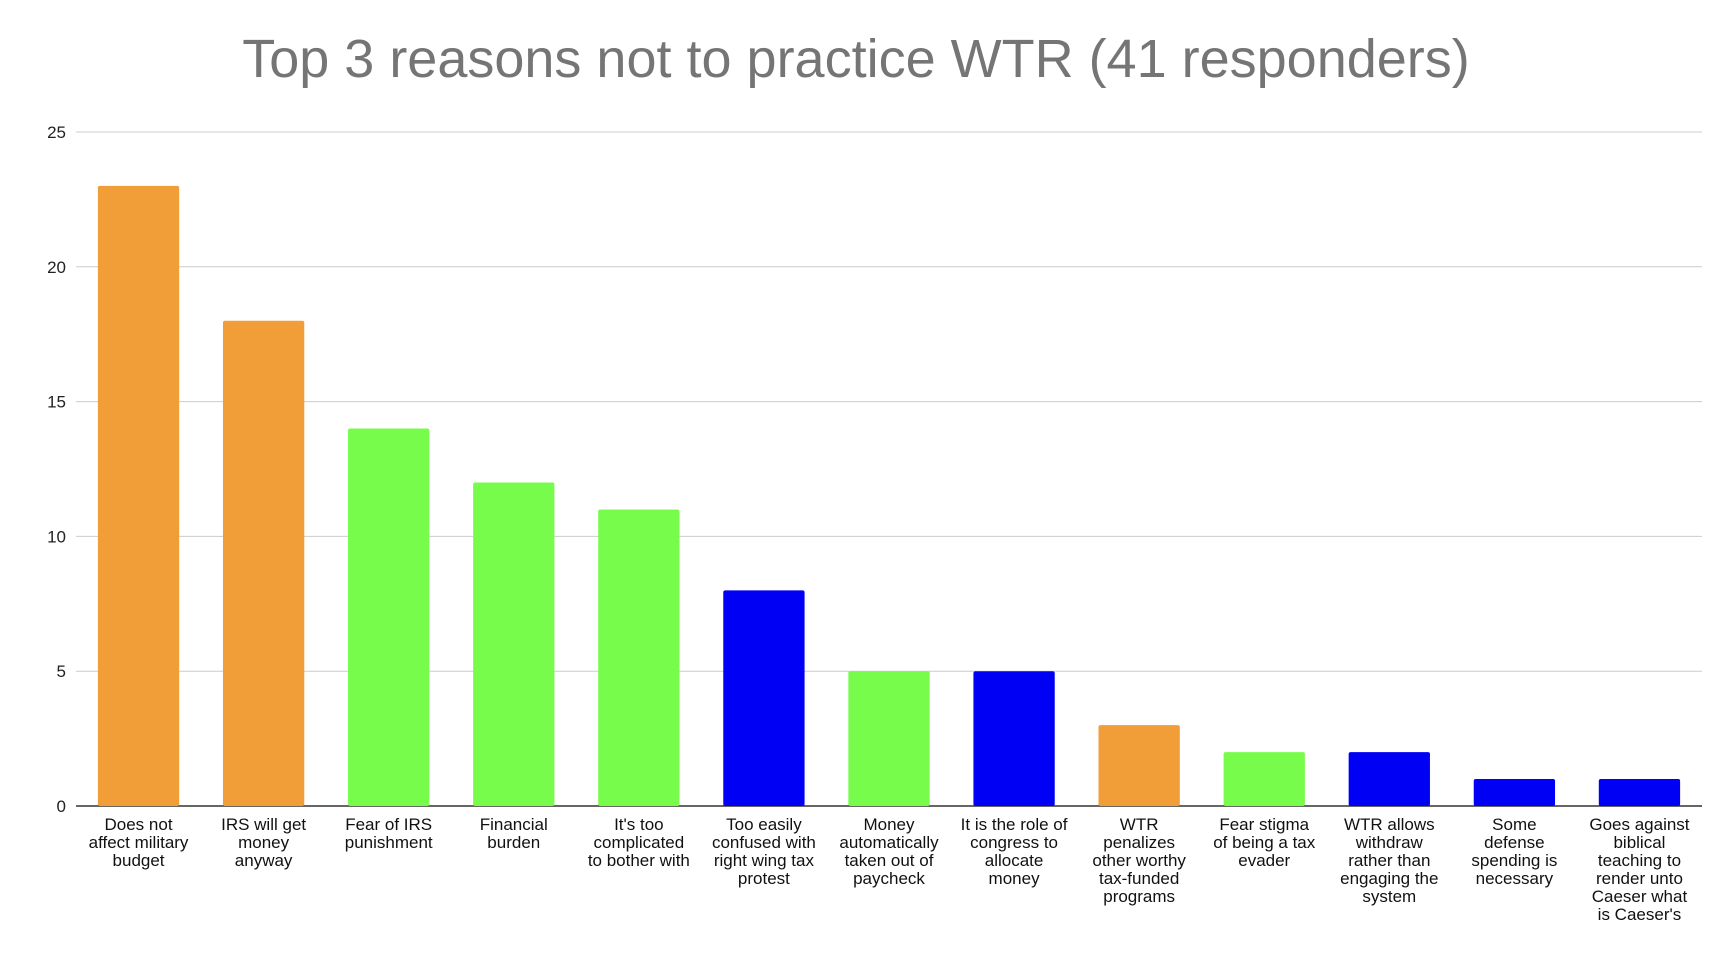 This screenshot has width=1712, height=954. I want to click on x-category-label-line: right wing tax, so click(764, 860).